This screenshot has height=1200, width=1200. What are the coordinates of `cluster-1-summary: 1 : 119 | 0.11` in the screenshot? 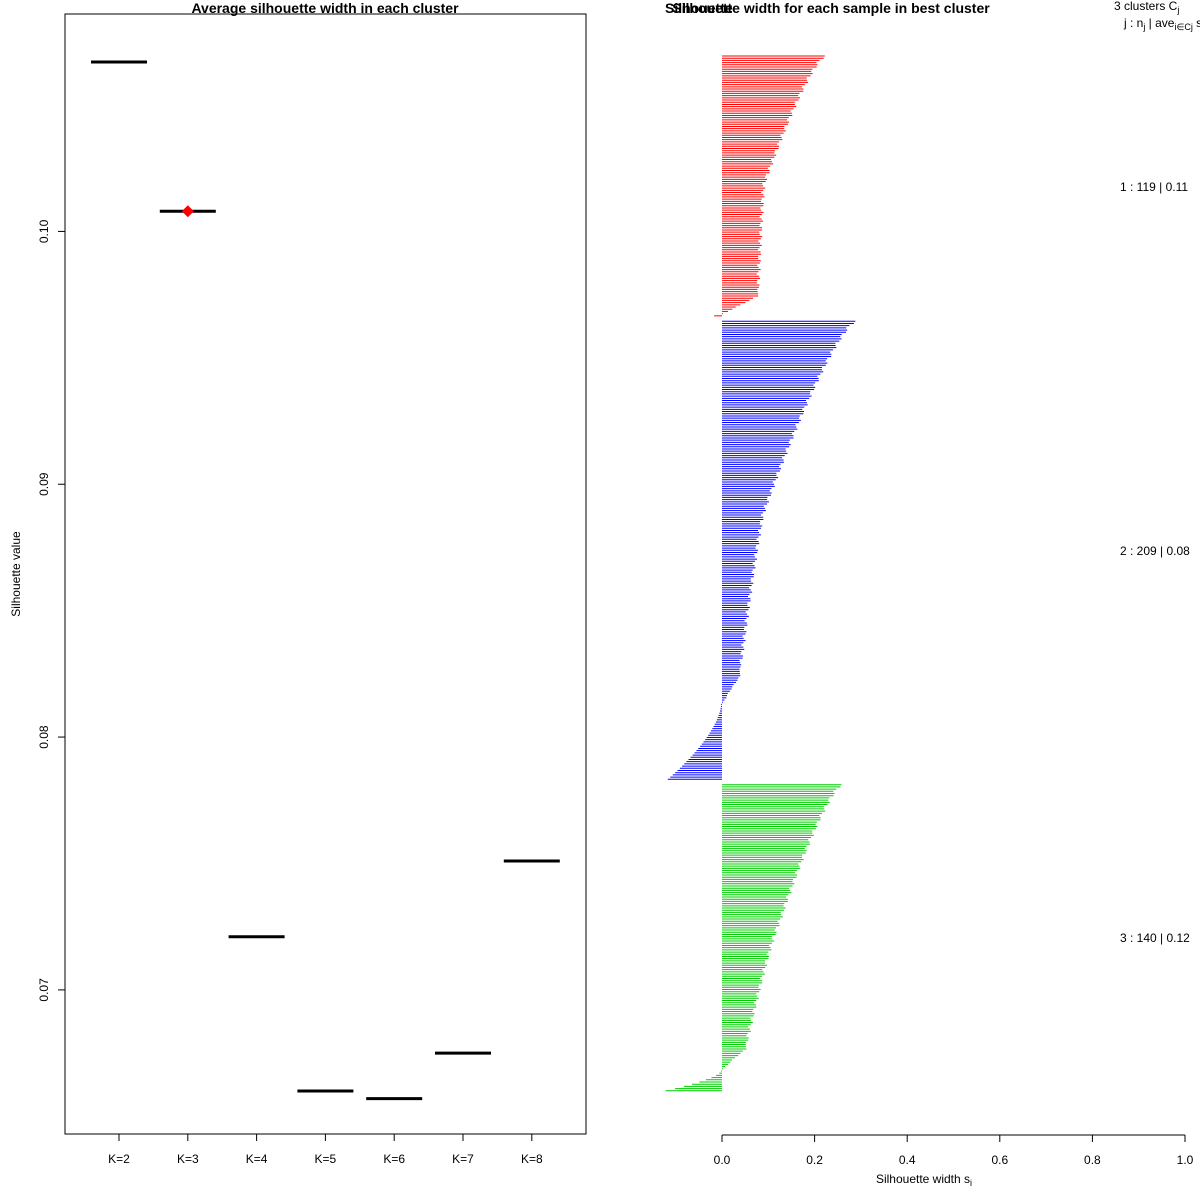 It's located at (1154, 187).